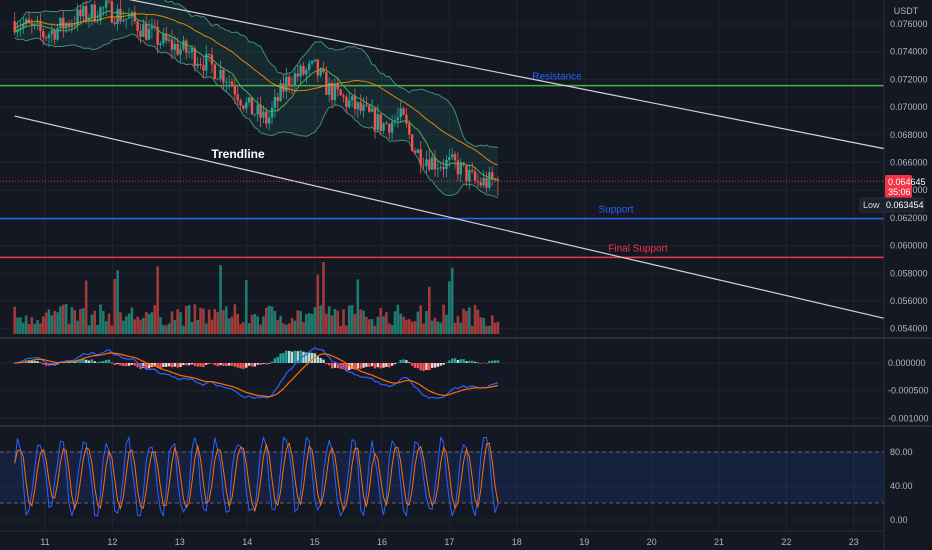  Describe the element at coordinates (449, 542) in the screenshot. I see `time-axis: 11 12 13 14 15 16 17 18 19 20 21 22 23` at that location.